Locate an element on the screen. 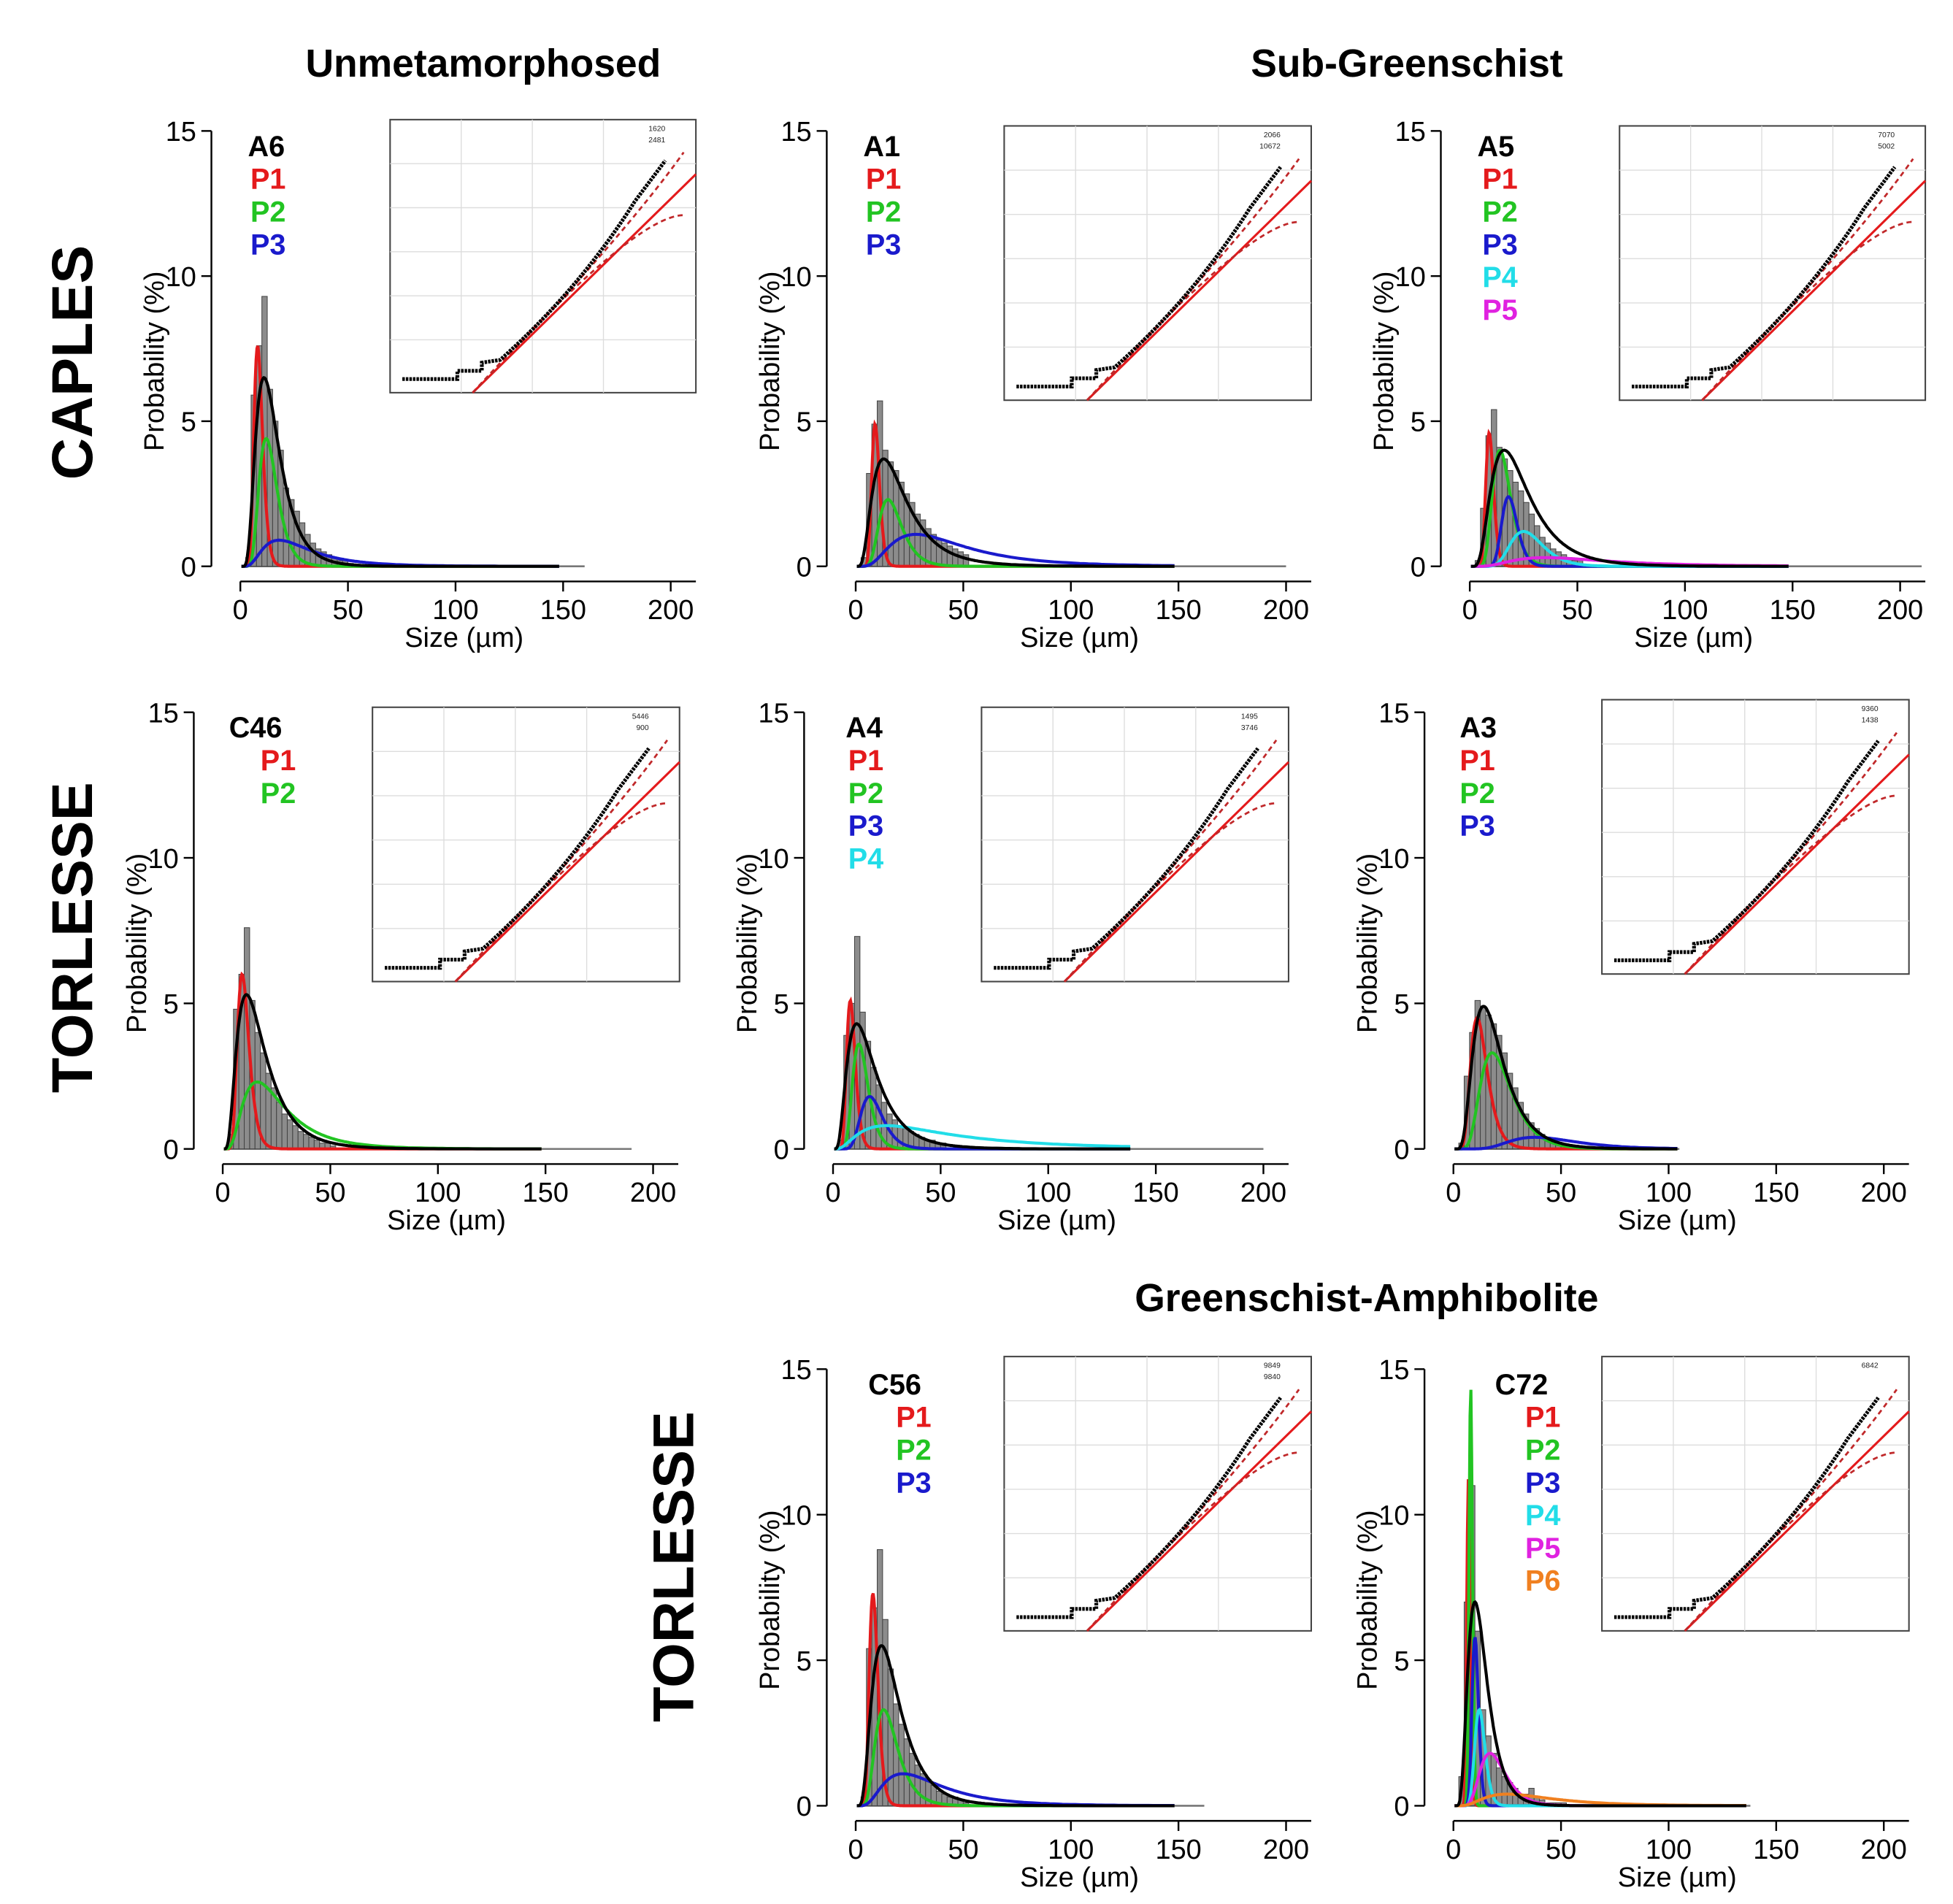 Image resolution: width=1953 pixels, height=1904 pixels. inset-probability-plot: 9360 1438 is located at coordinates (1755, 837).